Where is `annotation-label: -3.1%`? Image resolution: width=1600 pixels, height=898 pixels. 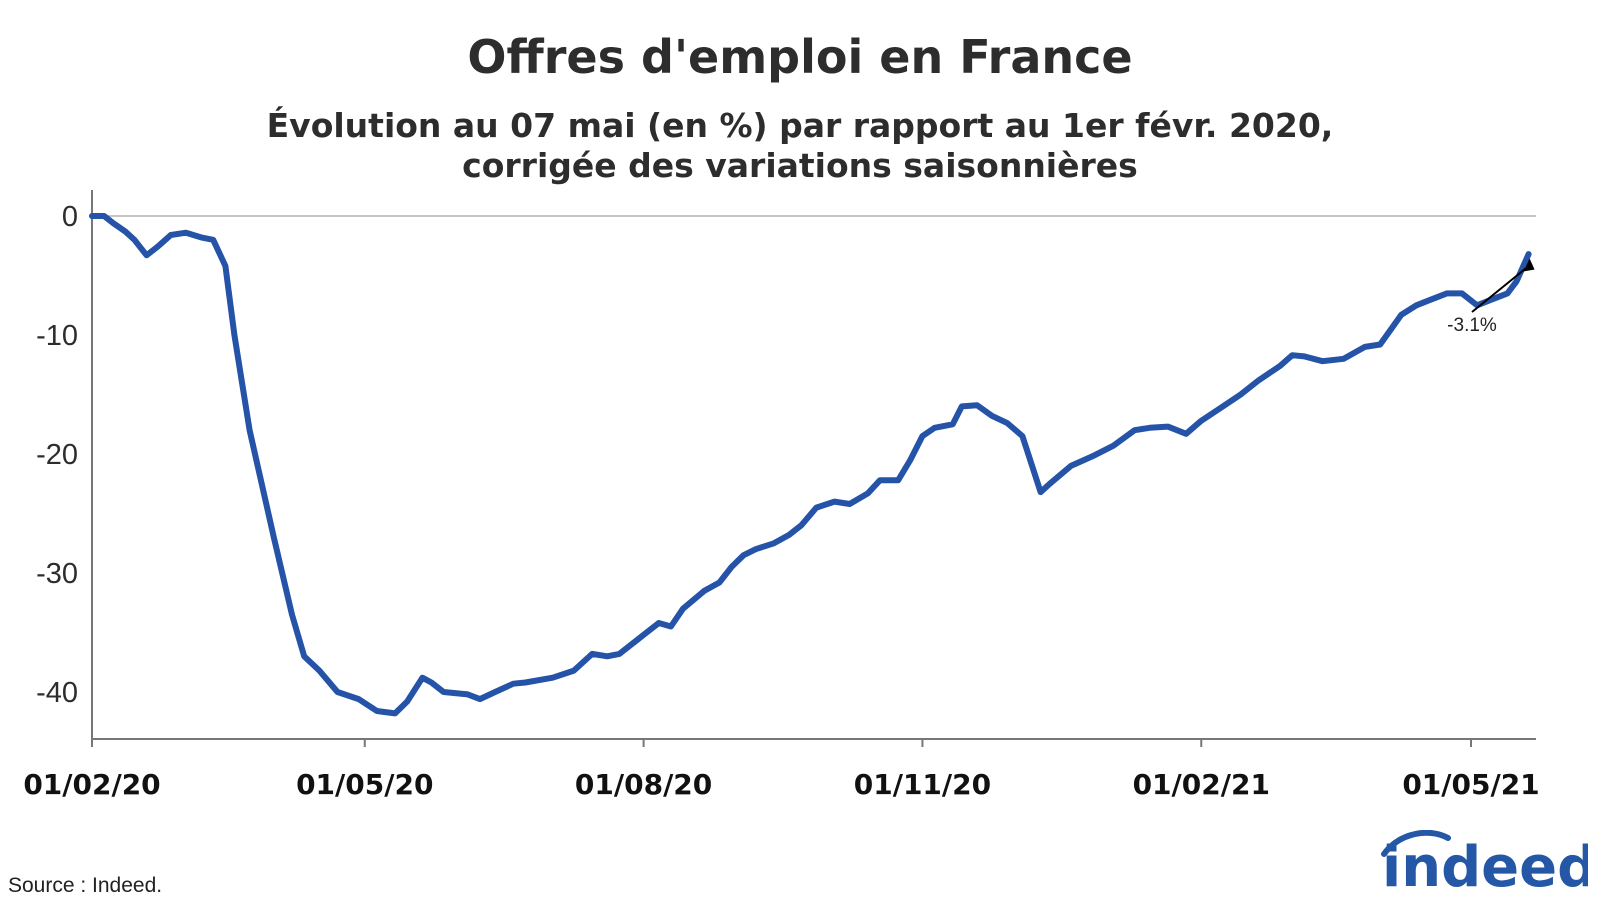
annotation-label: -3.1% is located at coordinates (1472, 325).